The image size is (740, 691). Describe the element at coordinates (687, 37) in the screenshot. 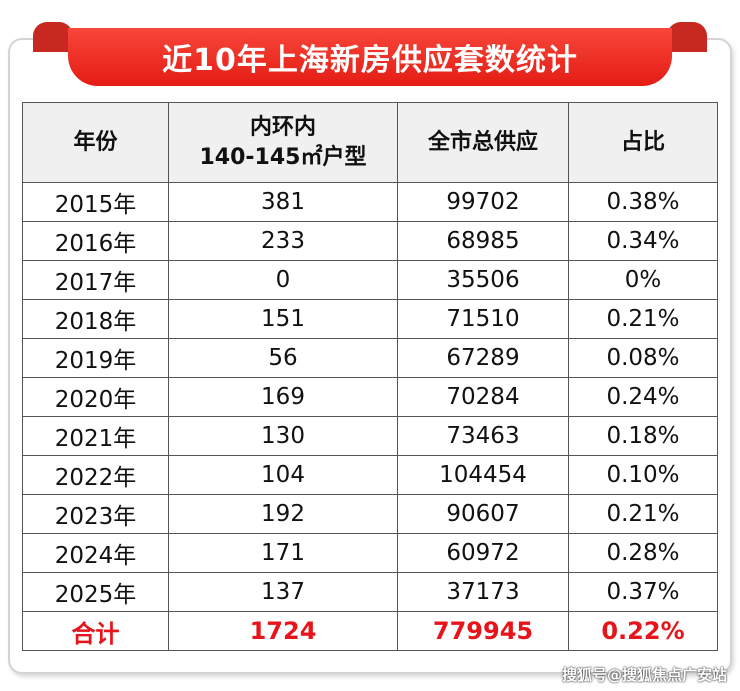

I see `ribbon-tail-right` at that location.